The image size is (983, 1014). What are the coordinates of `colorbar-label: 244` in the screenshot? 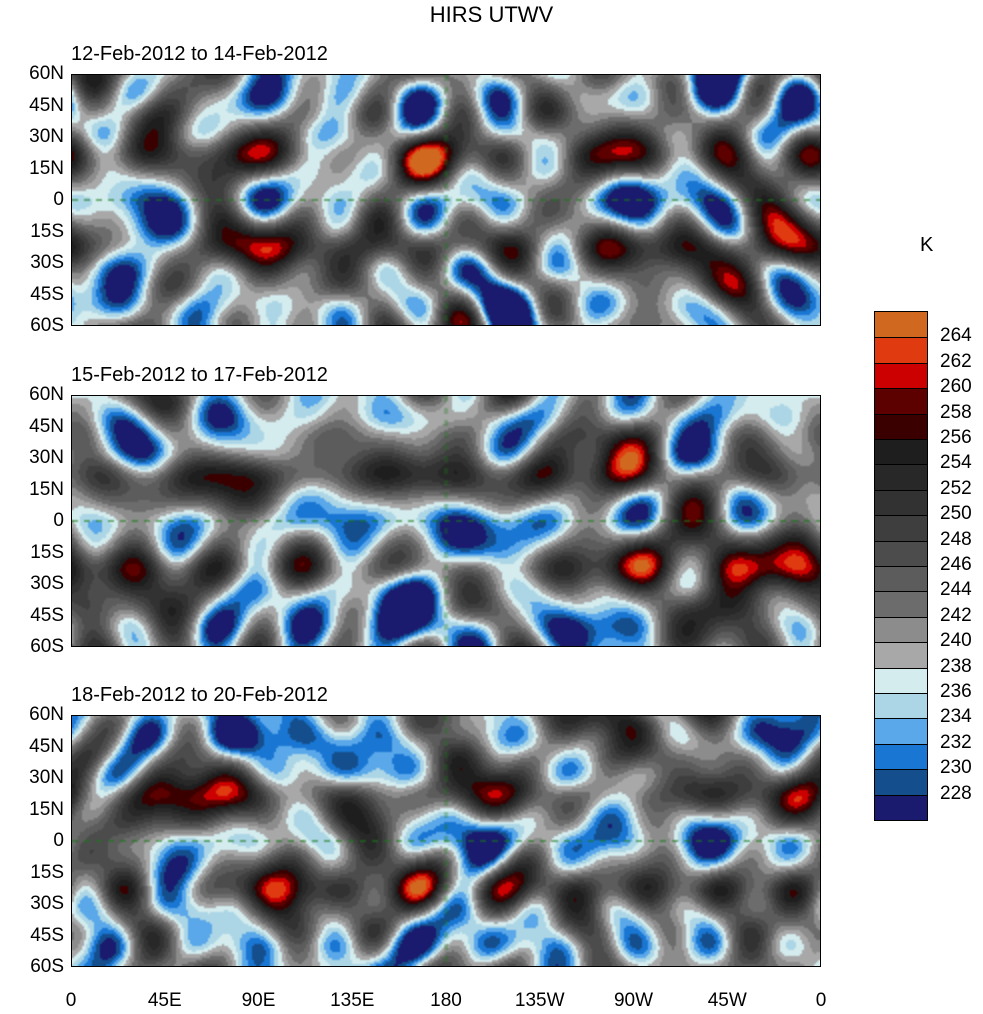 It's located at (956, 590).